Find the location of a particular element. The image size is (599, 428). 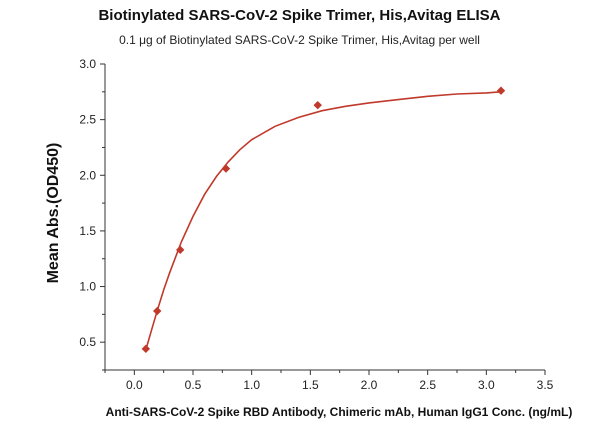

x-tick-label: 3.5 is located at coordinates (545, 385).